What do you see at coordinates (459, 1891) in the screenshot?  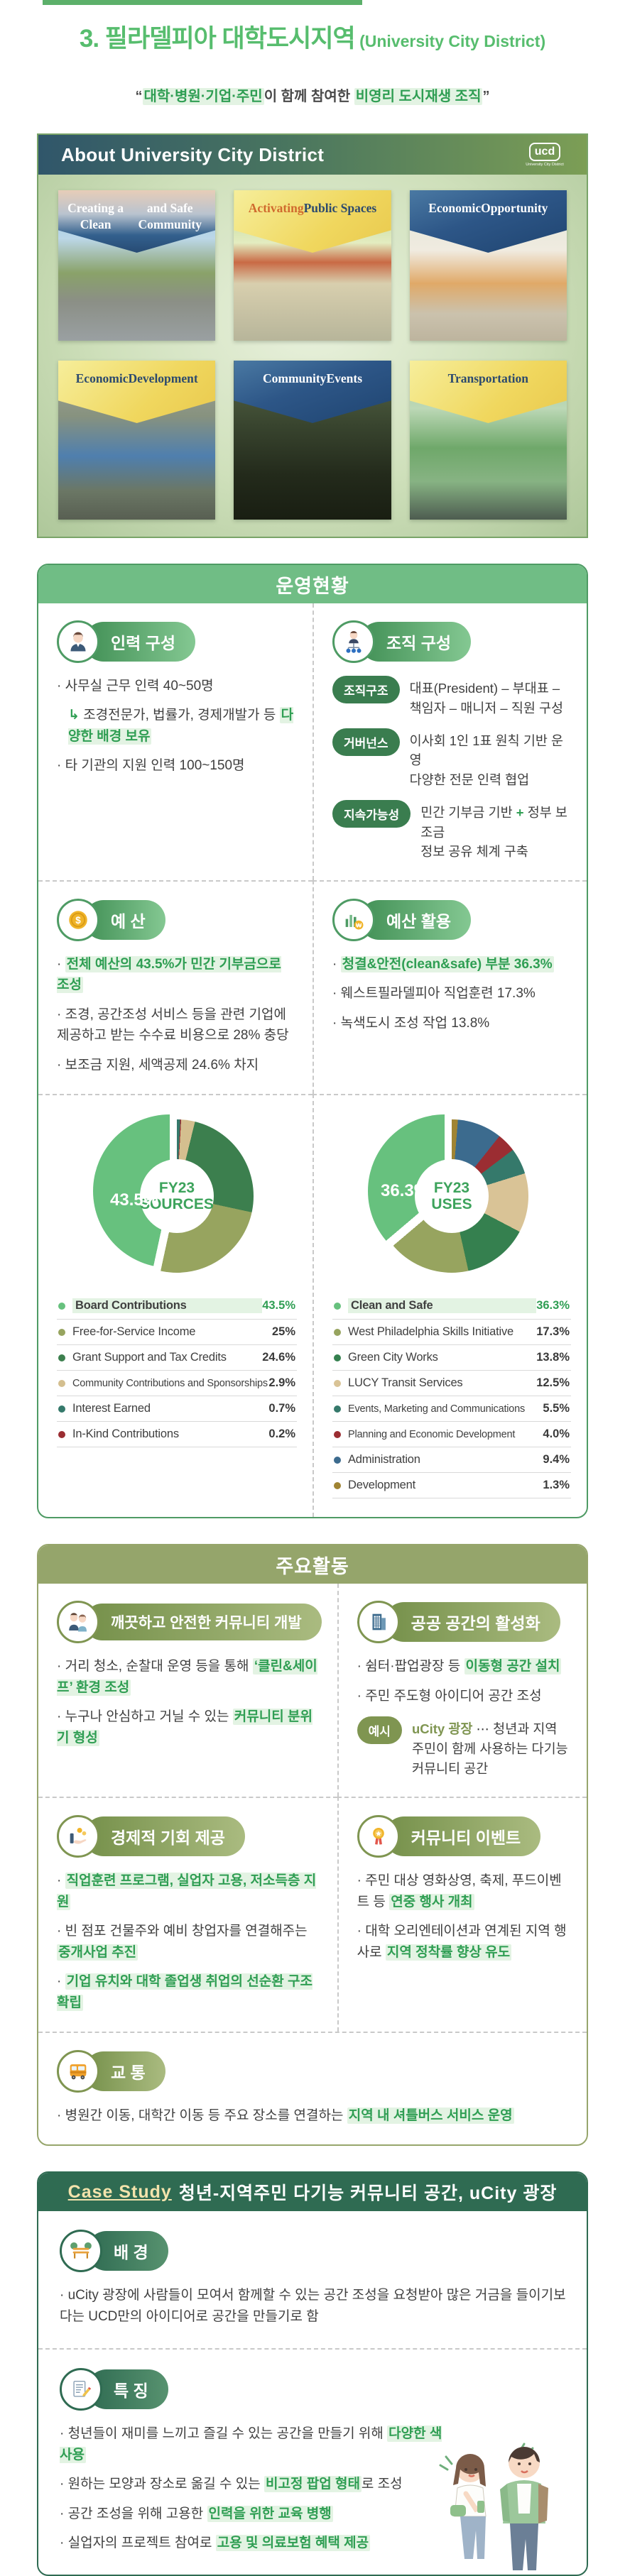 I see `events-bullet: · 주민 대상 영화상영, 축제, 푸드이벤트 등 연중 행사 개최` at bounding box center [459, 1891].